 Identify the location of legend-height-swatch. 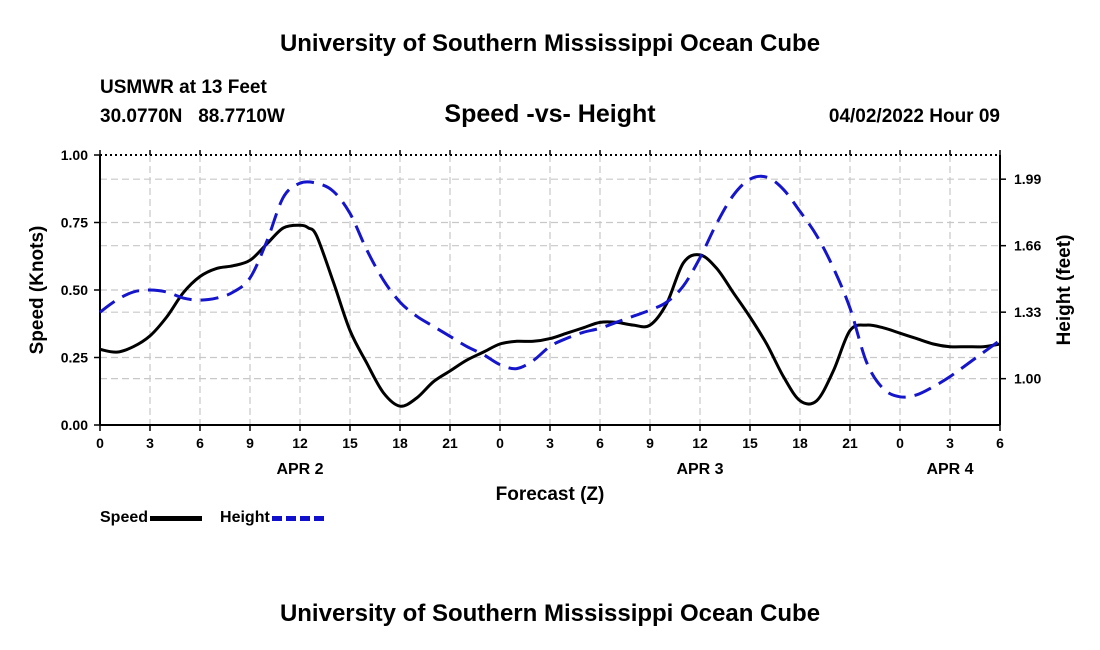
(297, 518).